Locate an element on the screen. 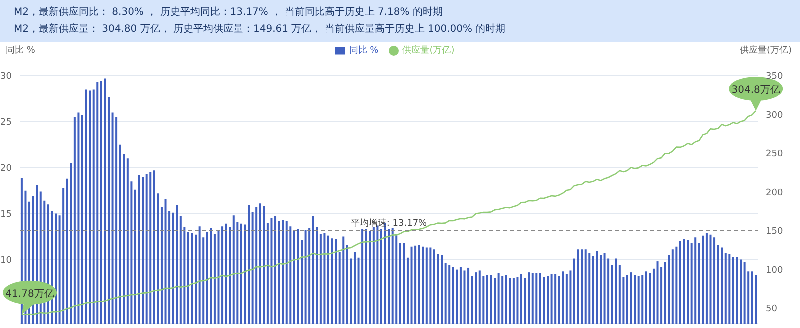 Image resolution: width=800 pixels, height=328 pixels. annotation: 304.8万亿 is located at coordinates (756, 90).